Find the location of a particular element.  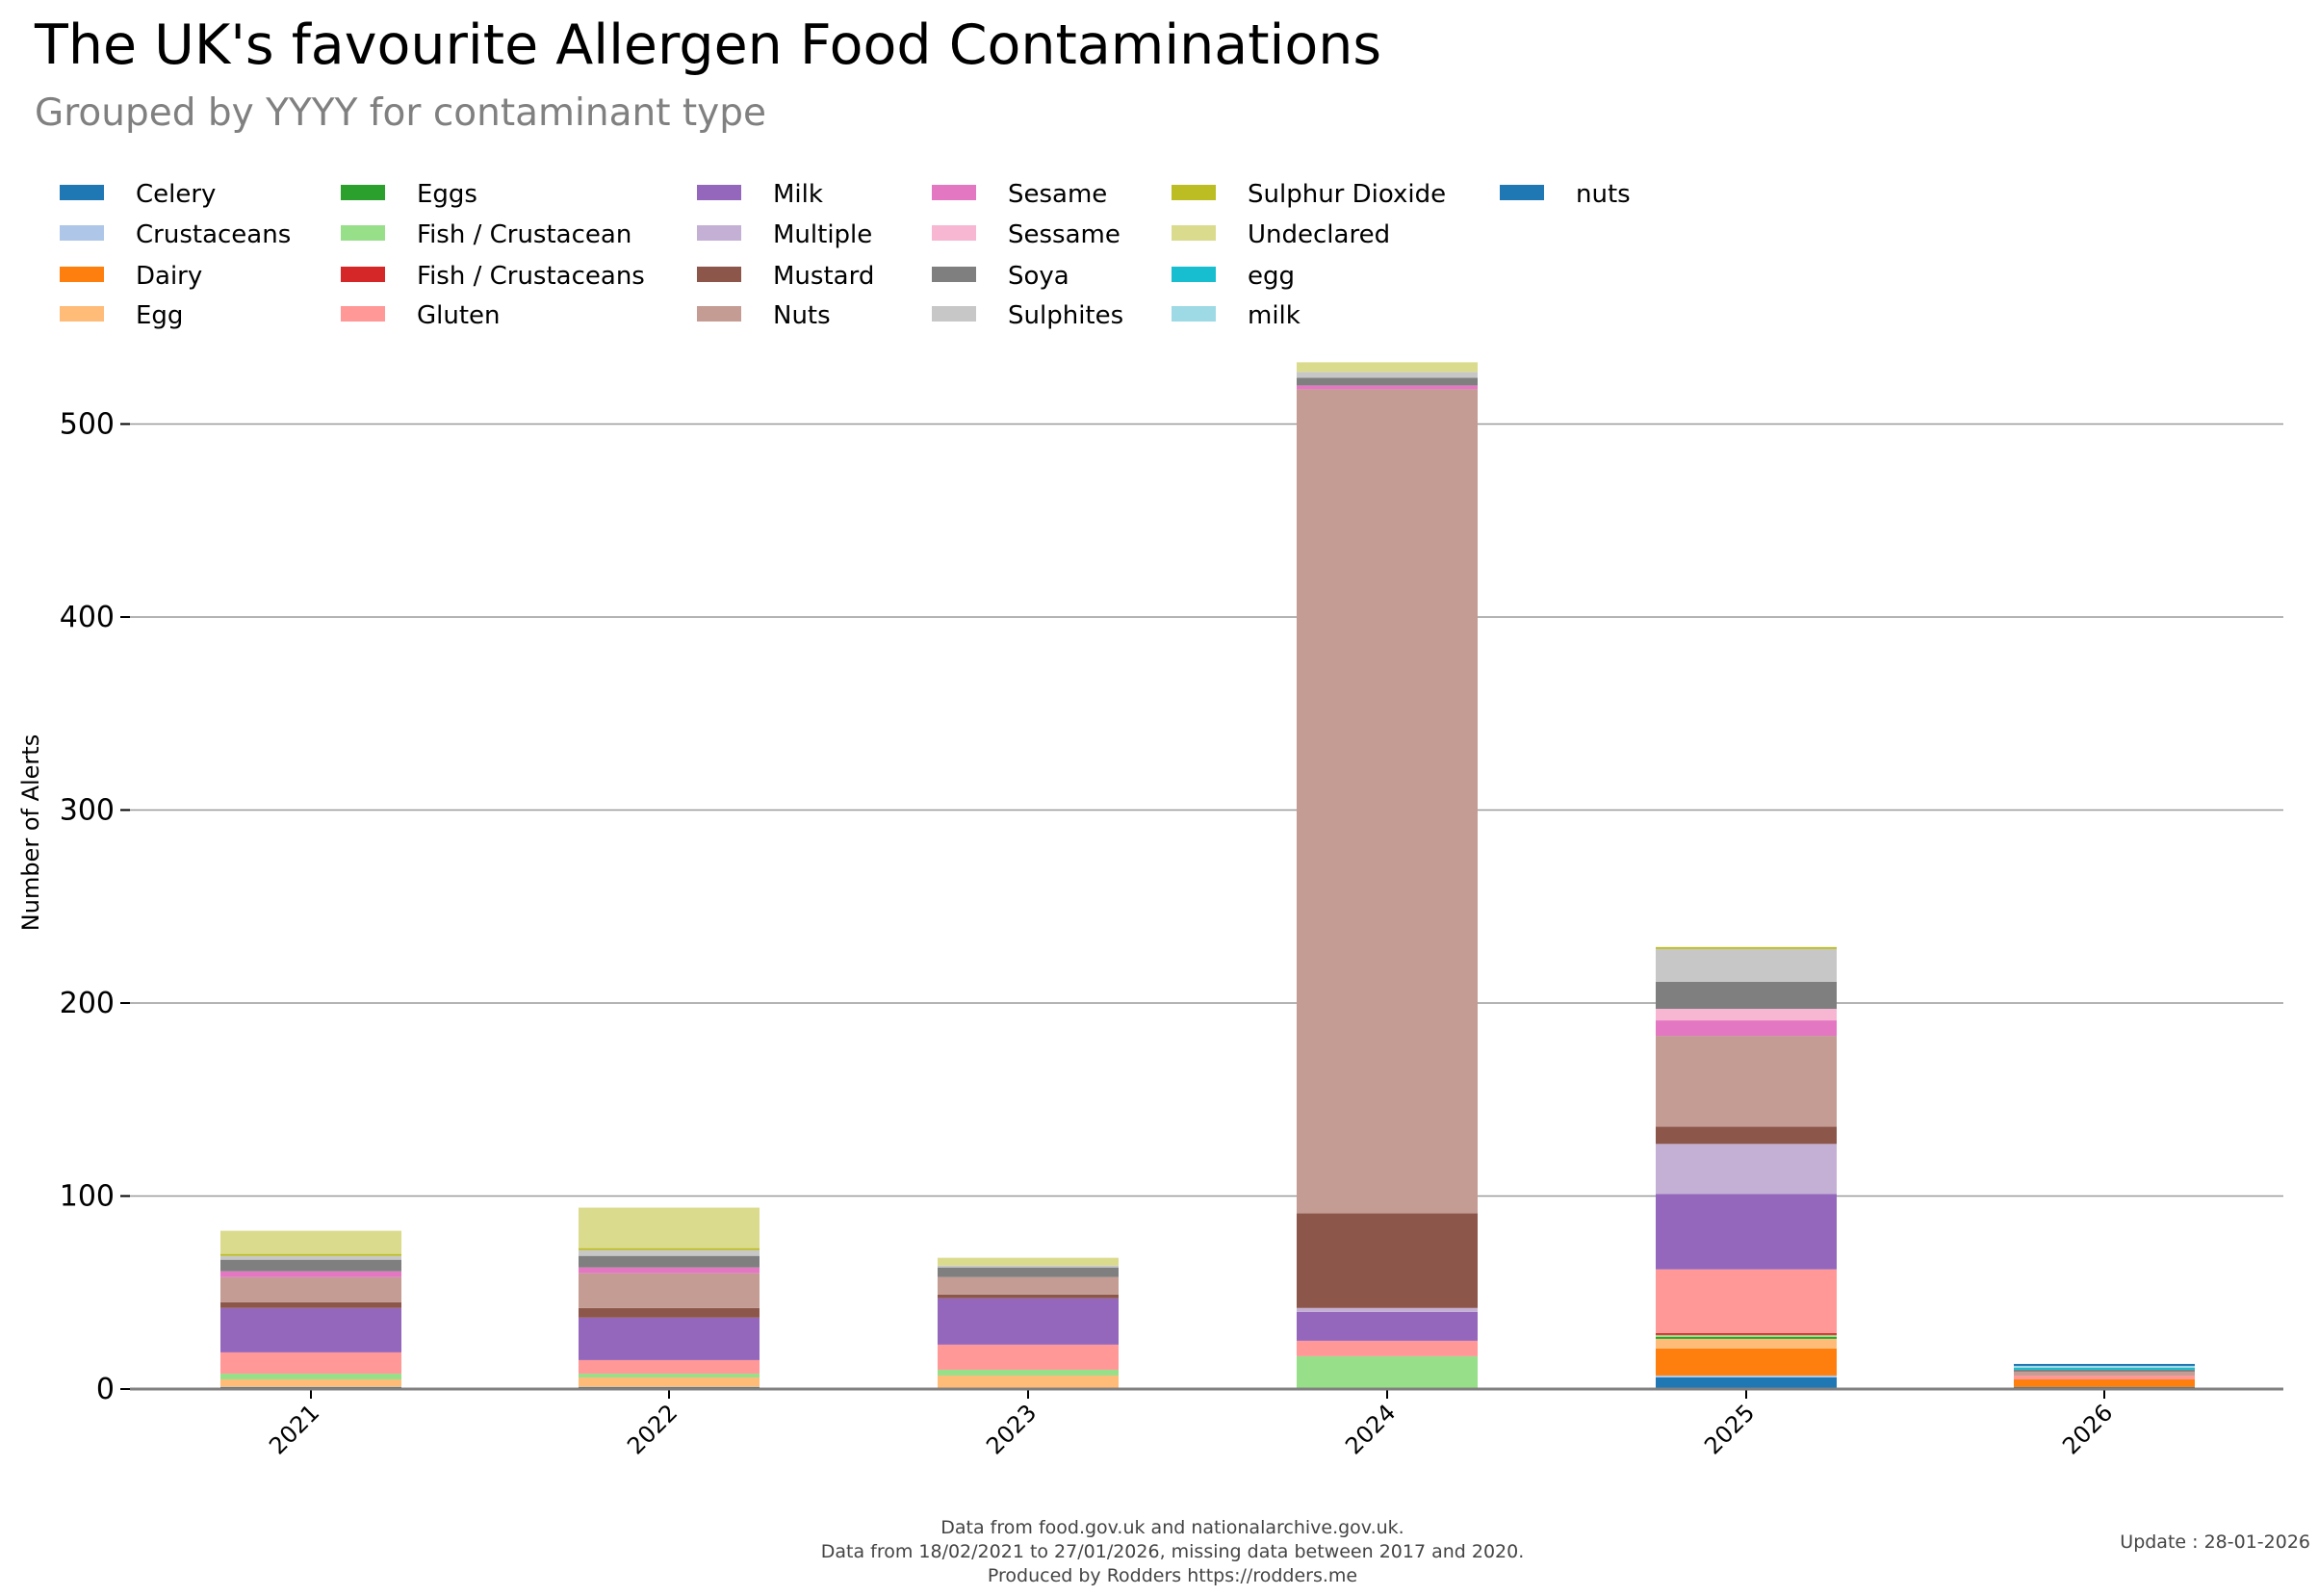

legend-label: Fish / Crustaceans is located at coordinates (531, 276).